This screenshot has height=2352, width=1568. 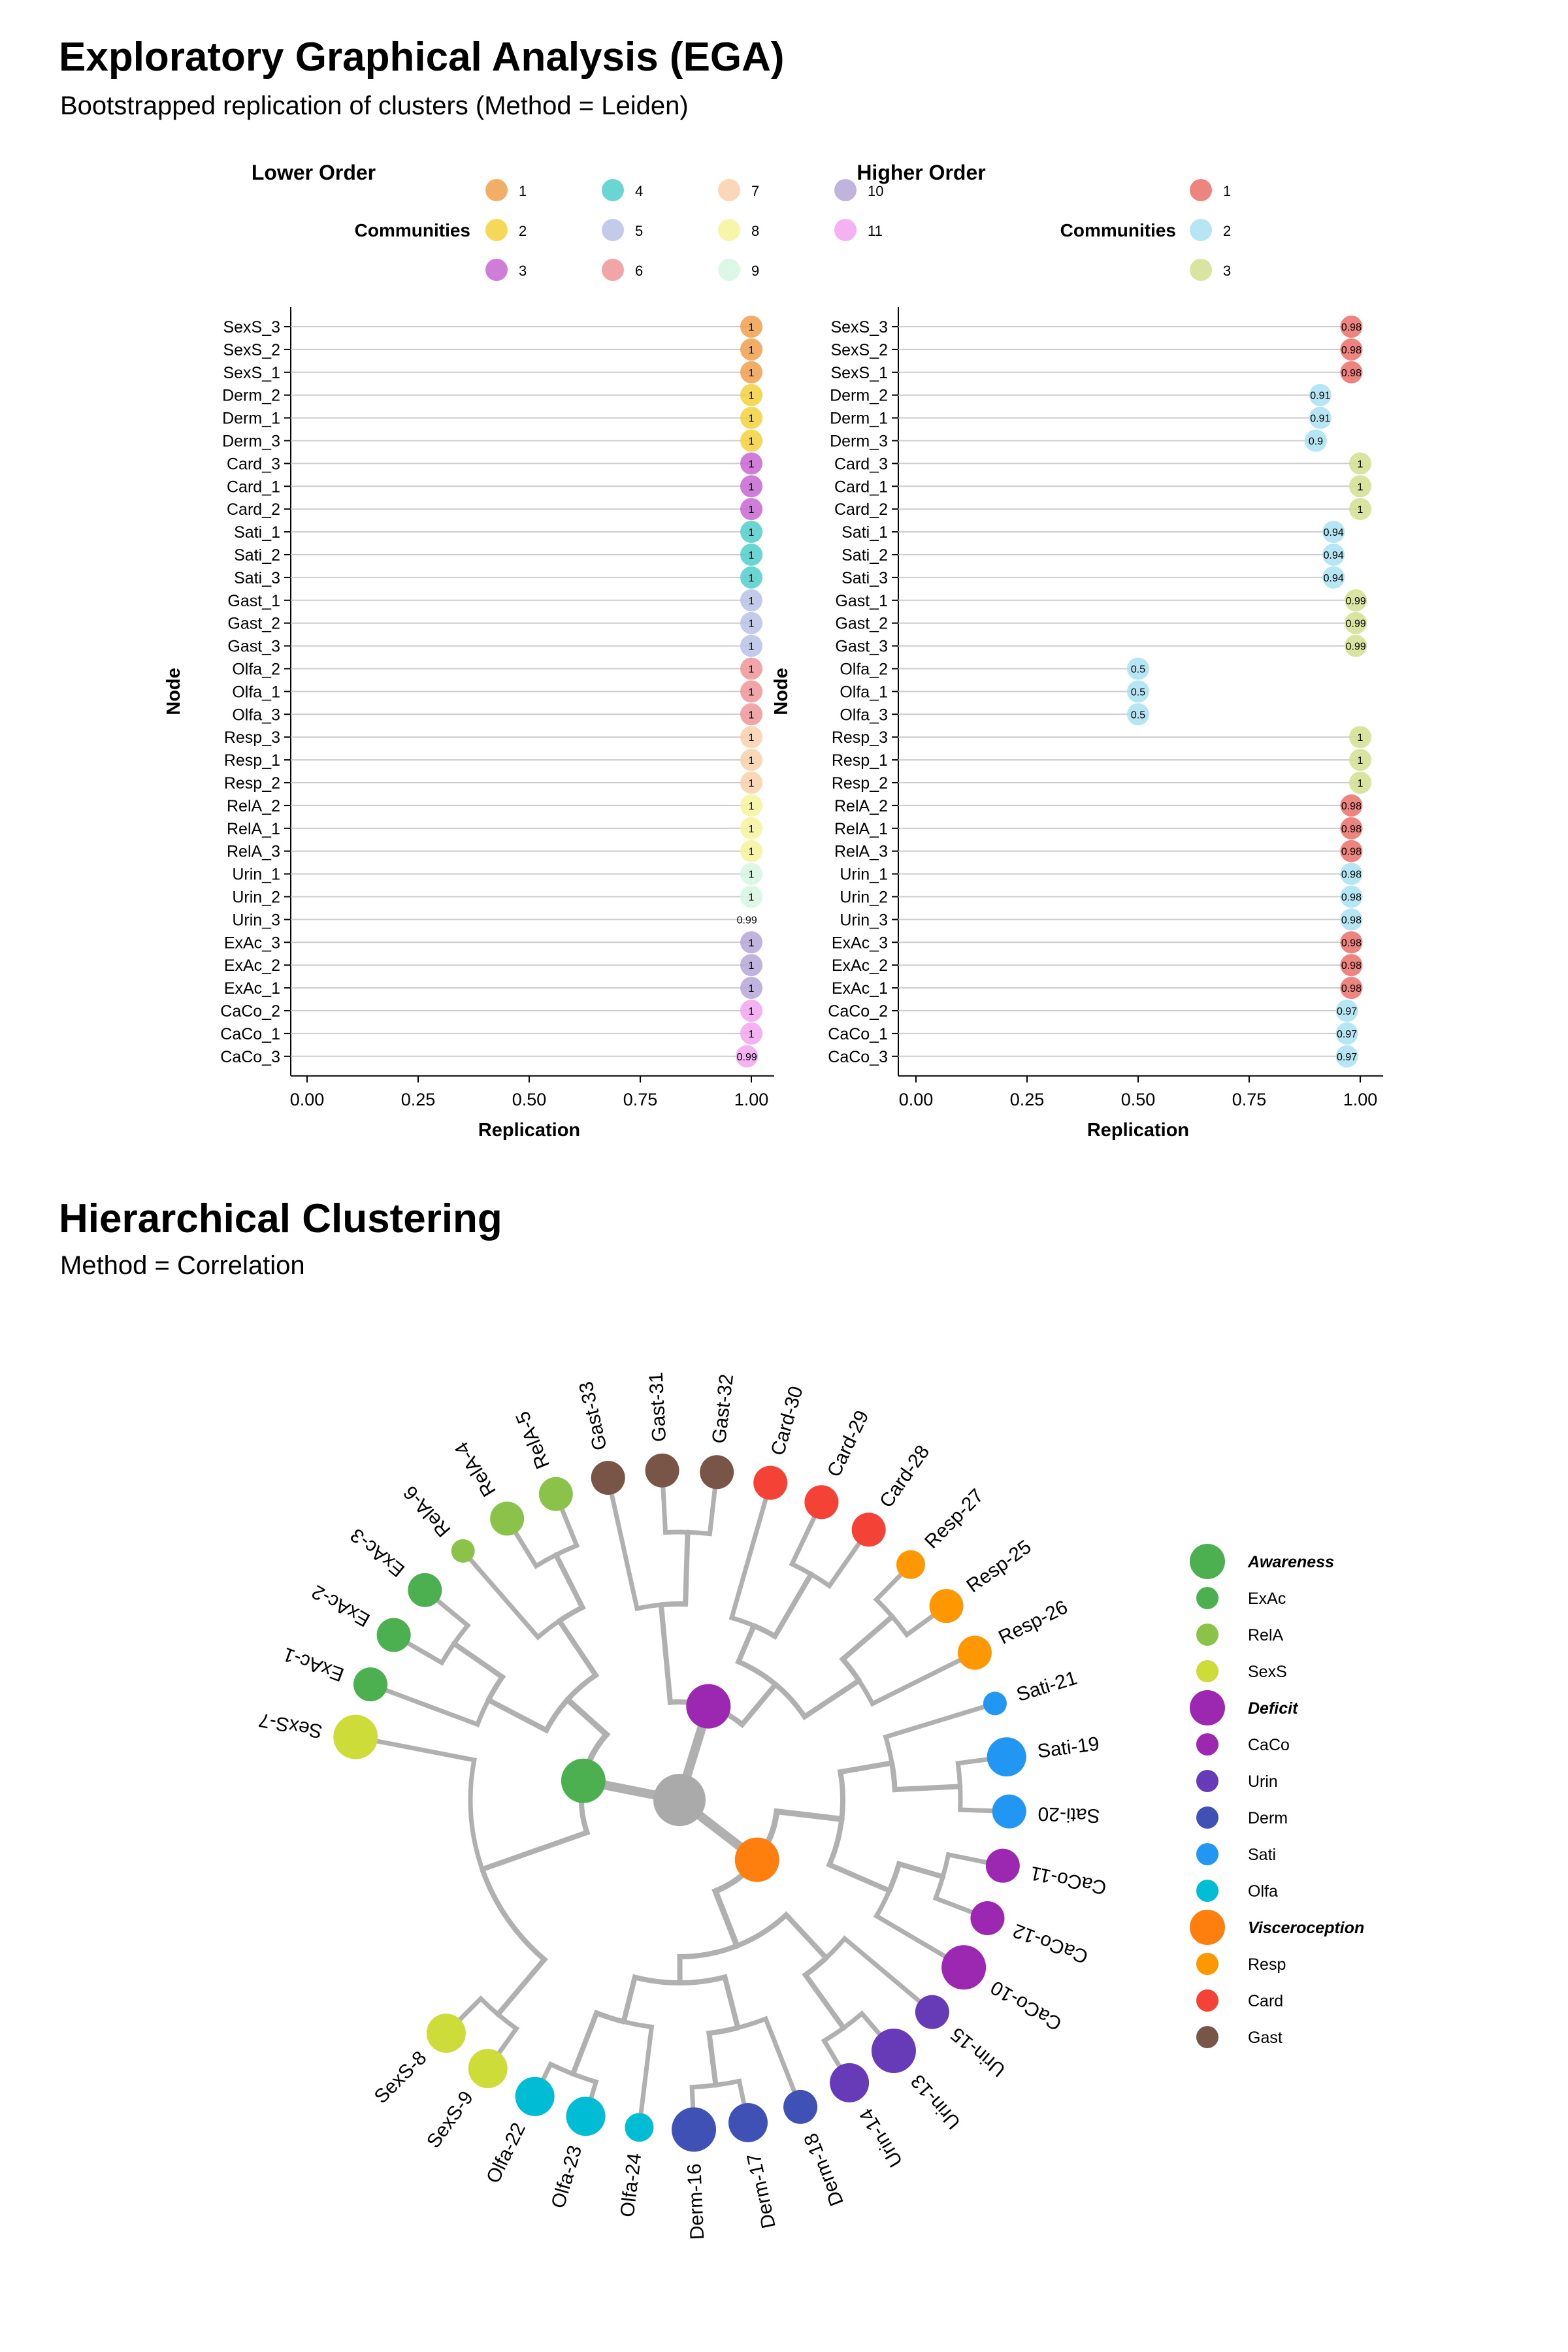 What do you see at coordinates (1351, 875) in the screenshot?
I see `higher-point-label: 0.98` at bounding box center [1351, 875].